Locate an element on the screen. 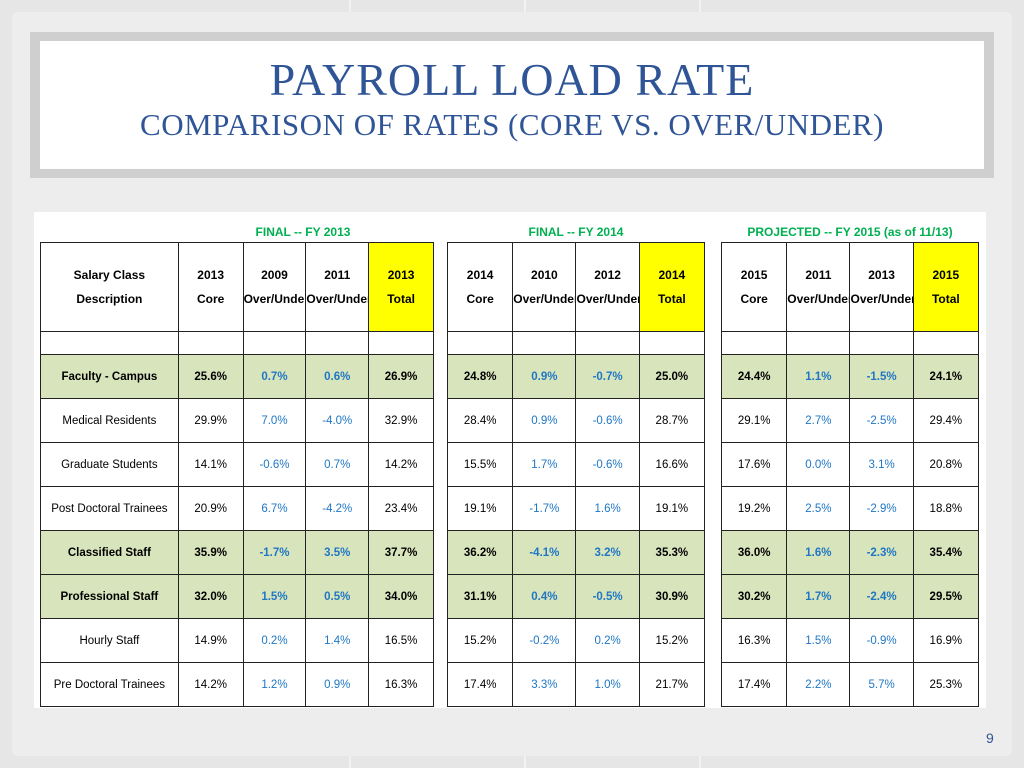 The image size is (1024, 768). rate-cell: -4.0% is located at coordinates (337, 420).